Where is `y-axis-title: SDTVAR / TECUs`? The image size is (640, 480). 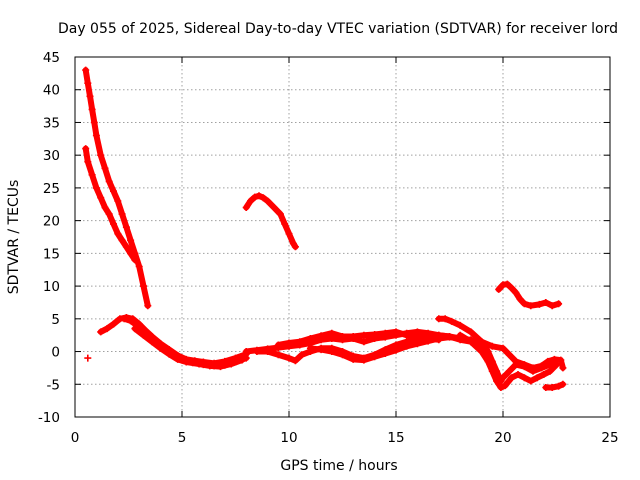
y-axis-title: SDTVAR / TECUs is located at coordinates (14, 237).